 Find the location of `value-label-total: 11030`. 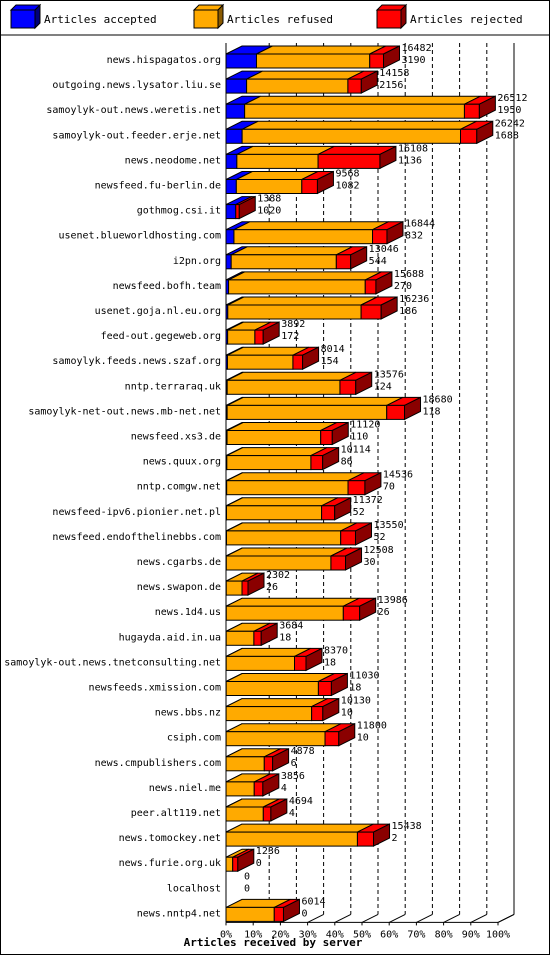

value-label-total: 11030 is located at coordinates (364, 676).